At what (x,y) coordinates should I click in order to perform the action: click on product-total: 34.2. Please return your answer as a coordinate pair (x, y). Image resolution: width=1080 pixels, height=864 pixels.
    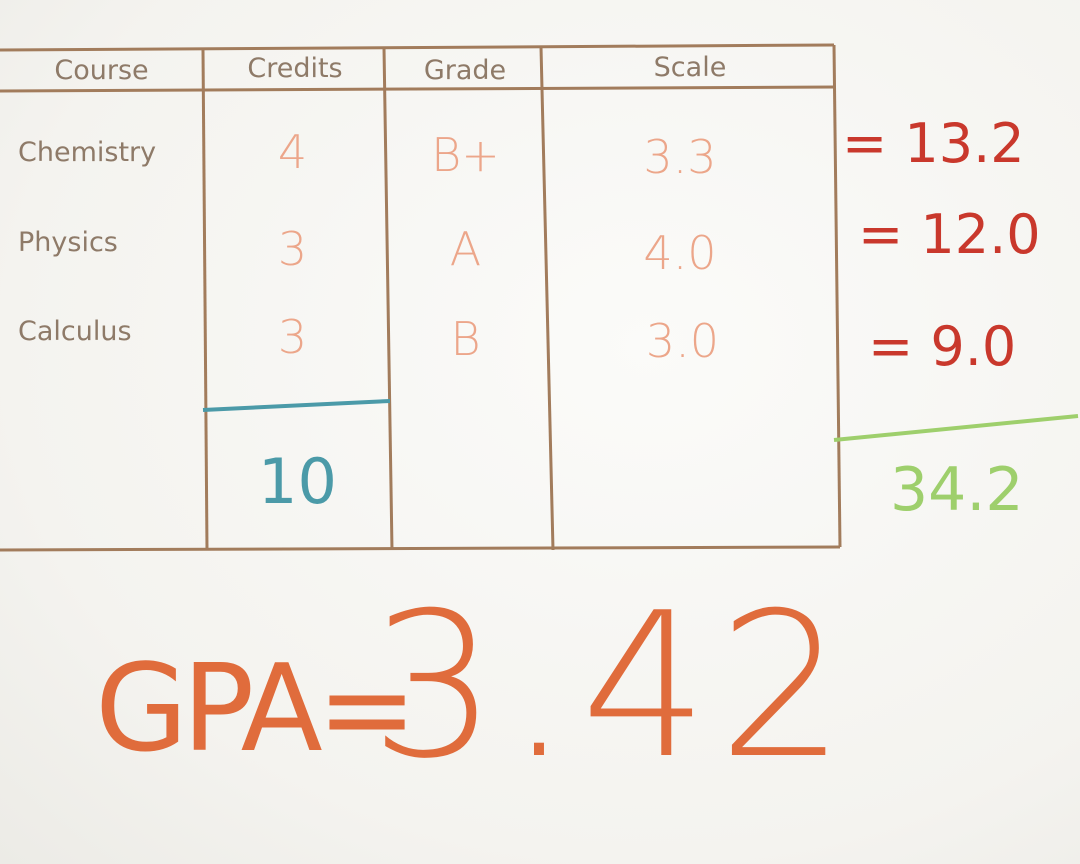
    Looking at the image, I should click on (957, 490).